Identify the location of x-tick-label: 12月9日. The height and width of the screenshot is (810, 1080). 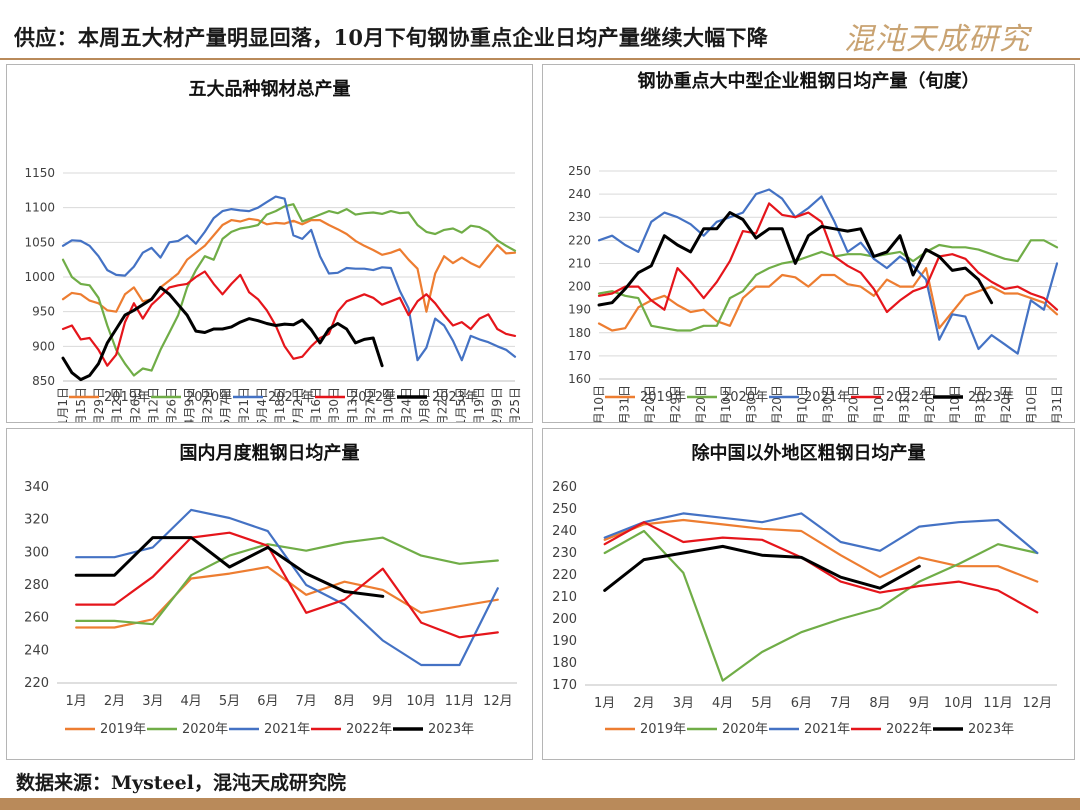
(497, 404).